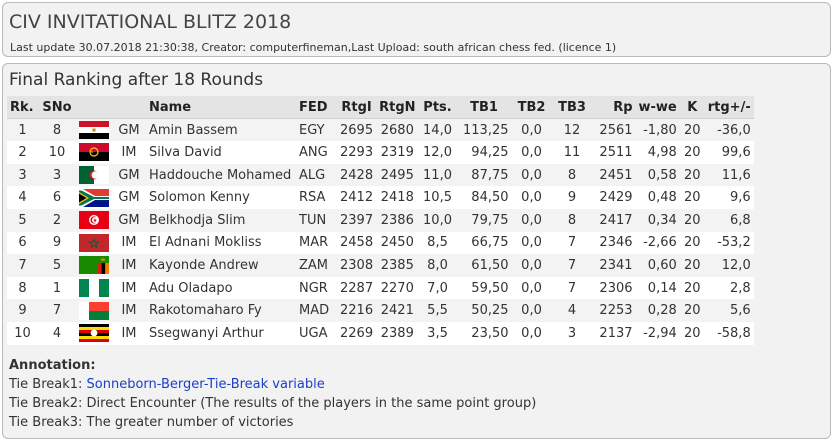 The width and height of the screenshot is (837, 442). Describe the element at coordinates (397, 333) in the screenshot. I see `rtgn-cell: 2389` at that location.